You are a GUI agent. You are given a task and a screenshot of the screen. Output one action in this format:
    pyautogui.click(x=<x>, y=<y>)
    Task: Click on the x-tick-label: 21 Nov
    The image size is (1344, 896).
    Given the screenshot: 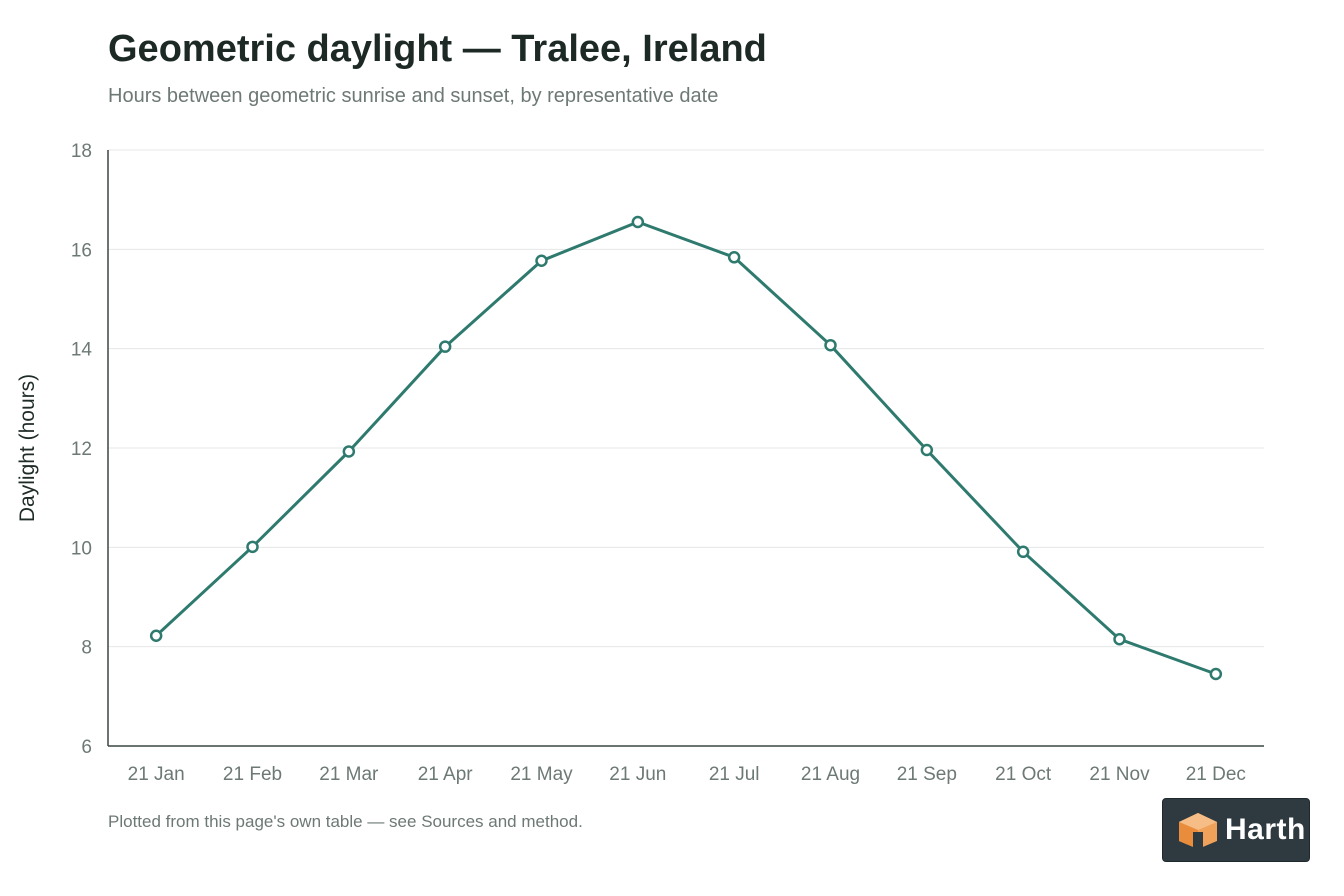 What is the action you would take?
    pyautogui.click(x=1119, y=774)
    